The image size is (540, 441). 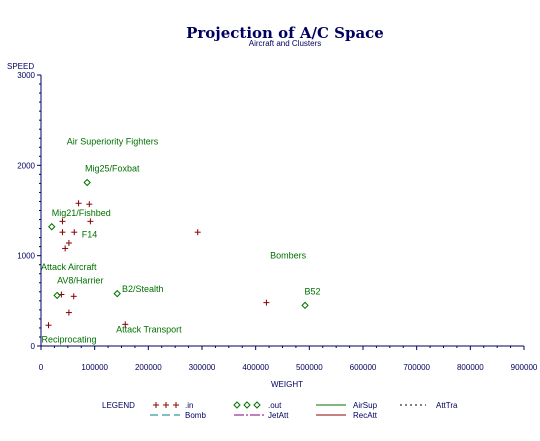 What do you see at coordinates (309, 367) in the screenshot?
I see `x-tick-label: 500000` at bounding box center [309, 367].